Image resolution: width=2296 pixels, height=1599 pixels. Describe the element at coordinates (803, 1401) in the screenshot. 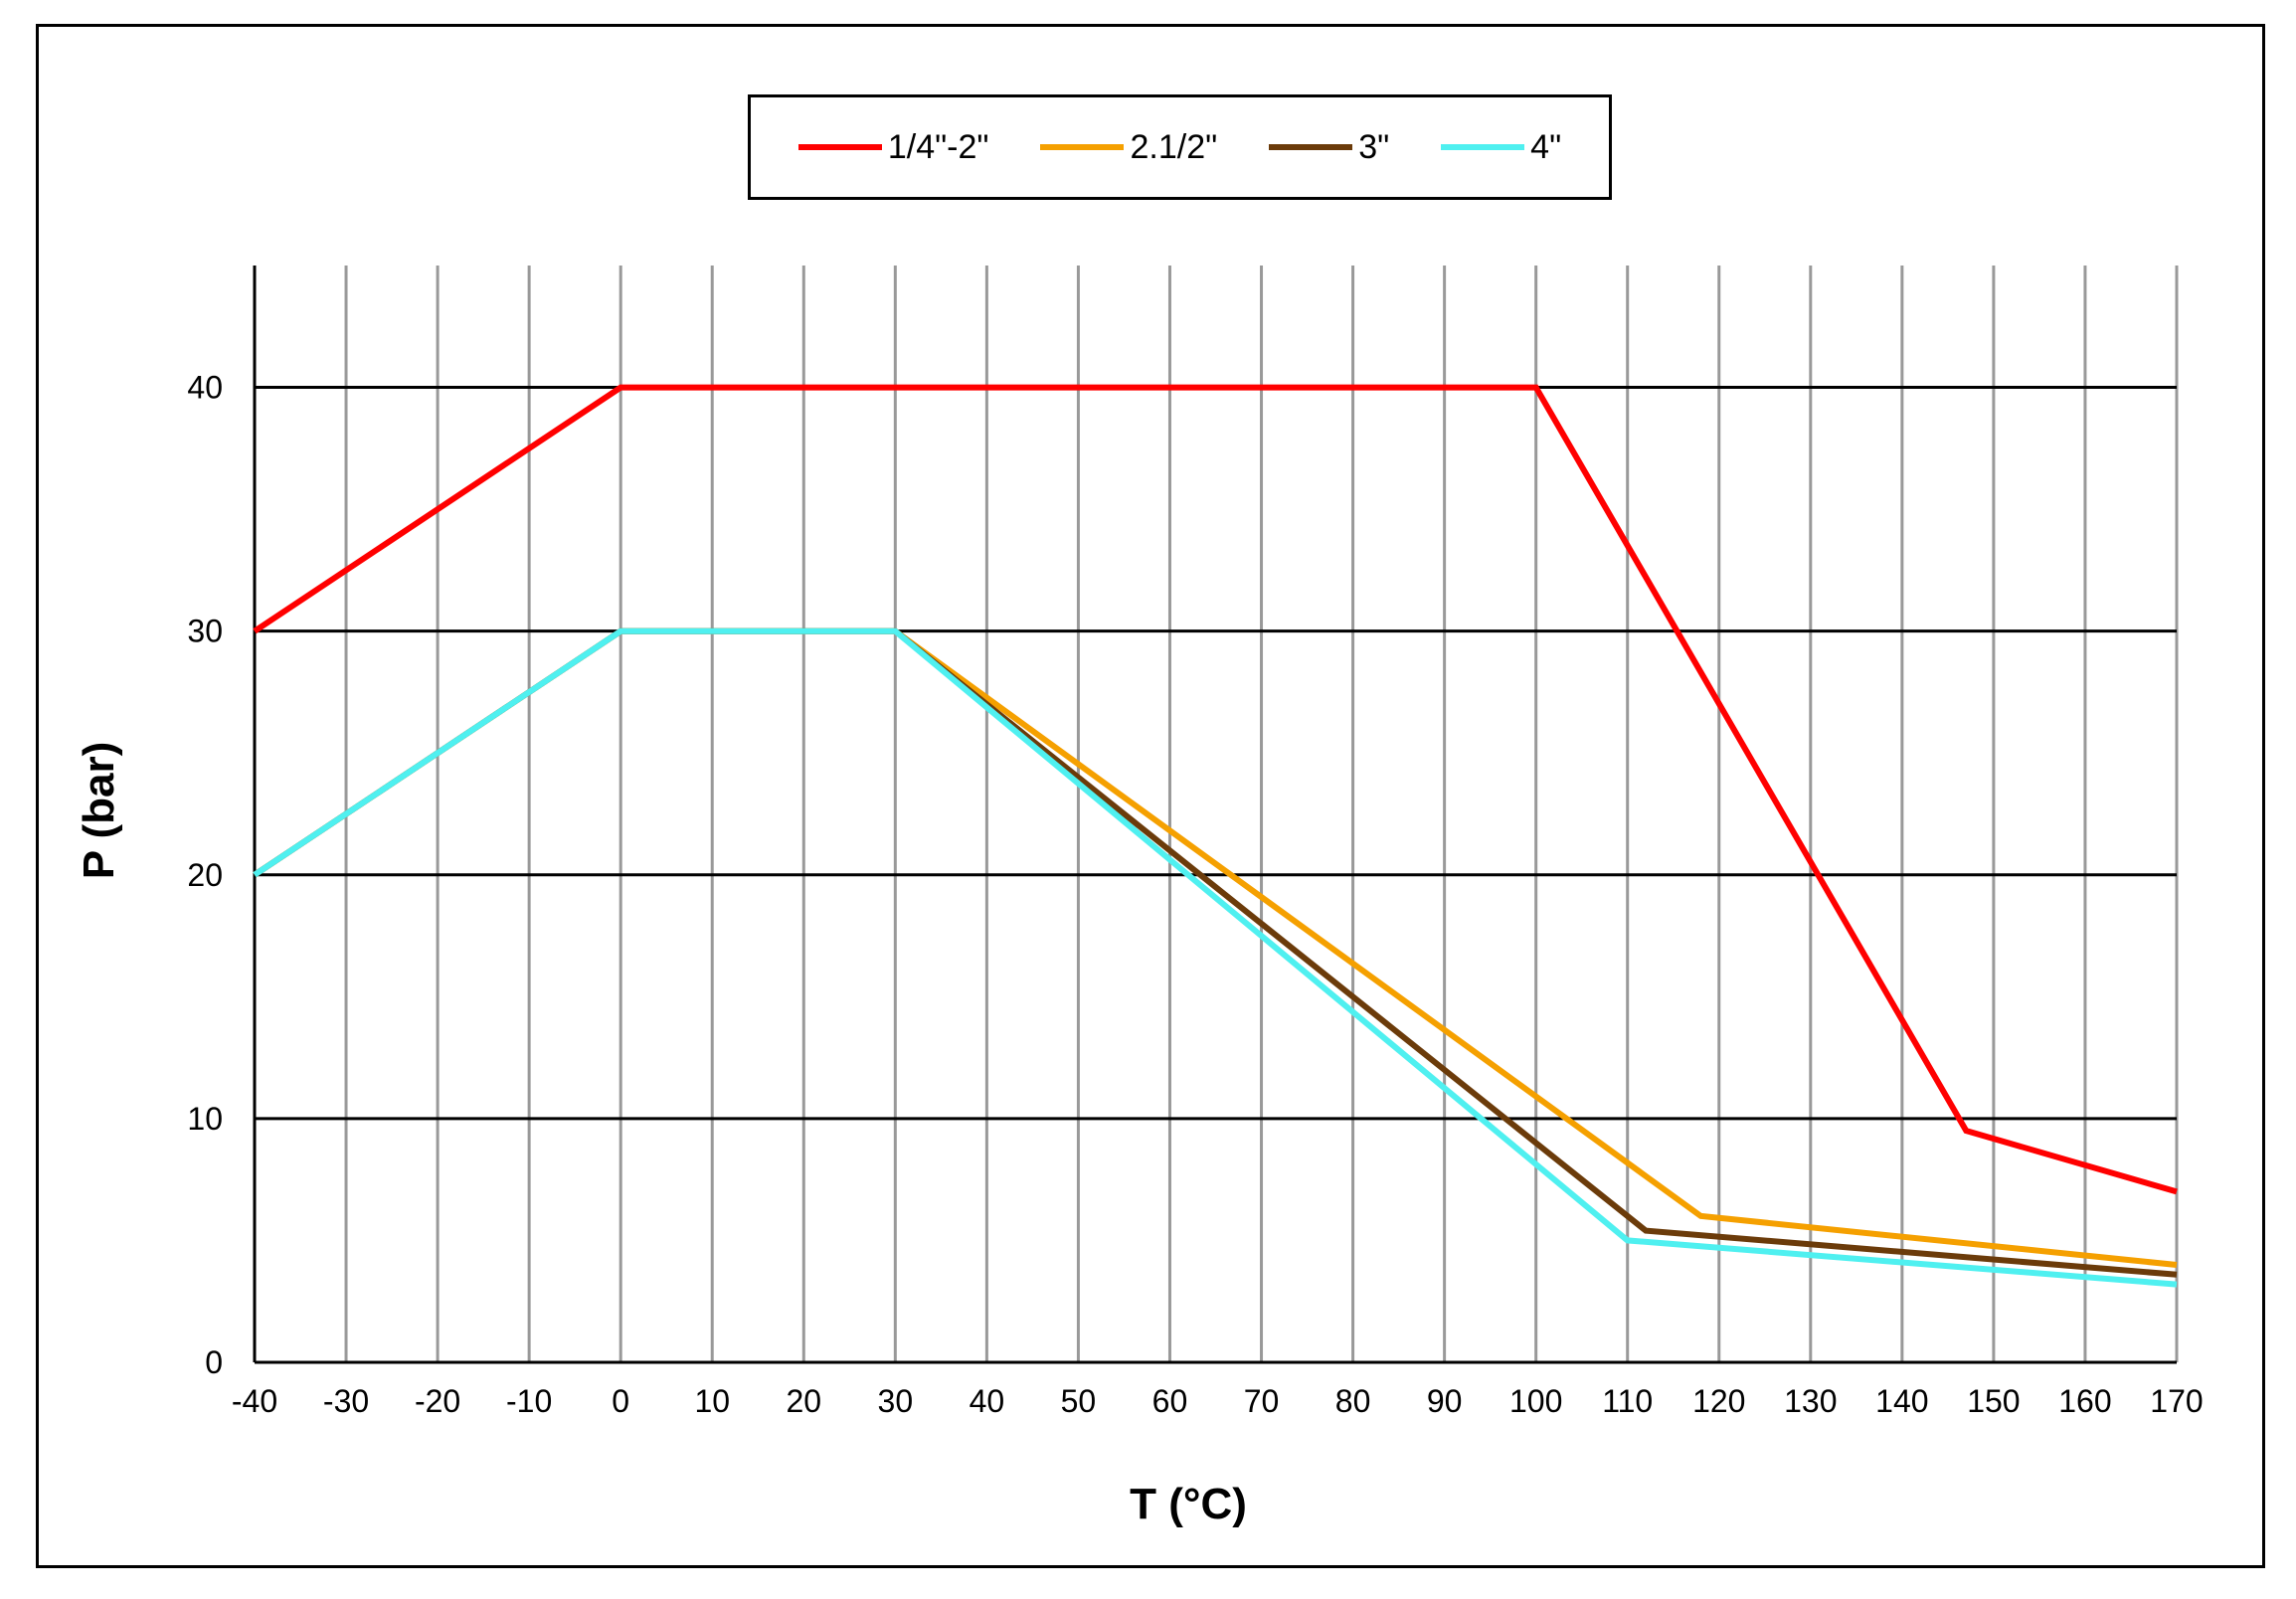

I see `x-tick-label: 20` at that location.